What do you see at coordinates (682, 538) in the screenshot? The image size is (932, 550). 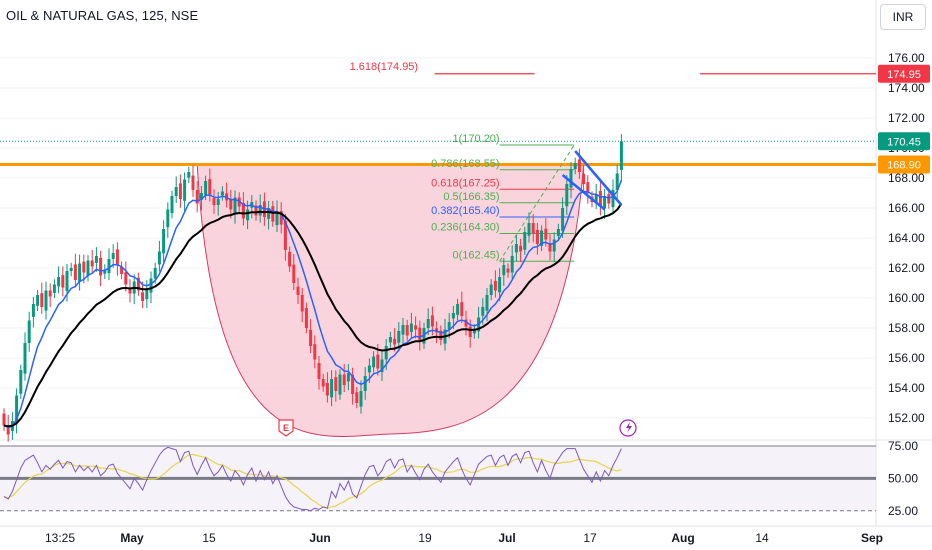 I see `time-tick-label: Aug` at bounding box center [682, 538].